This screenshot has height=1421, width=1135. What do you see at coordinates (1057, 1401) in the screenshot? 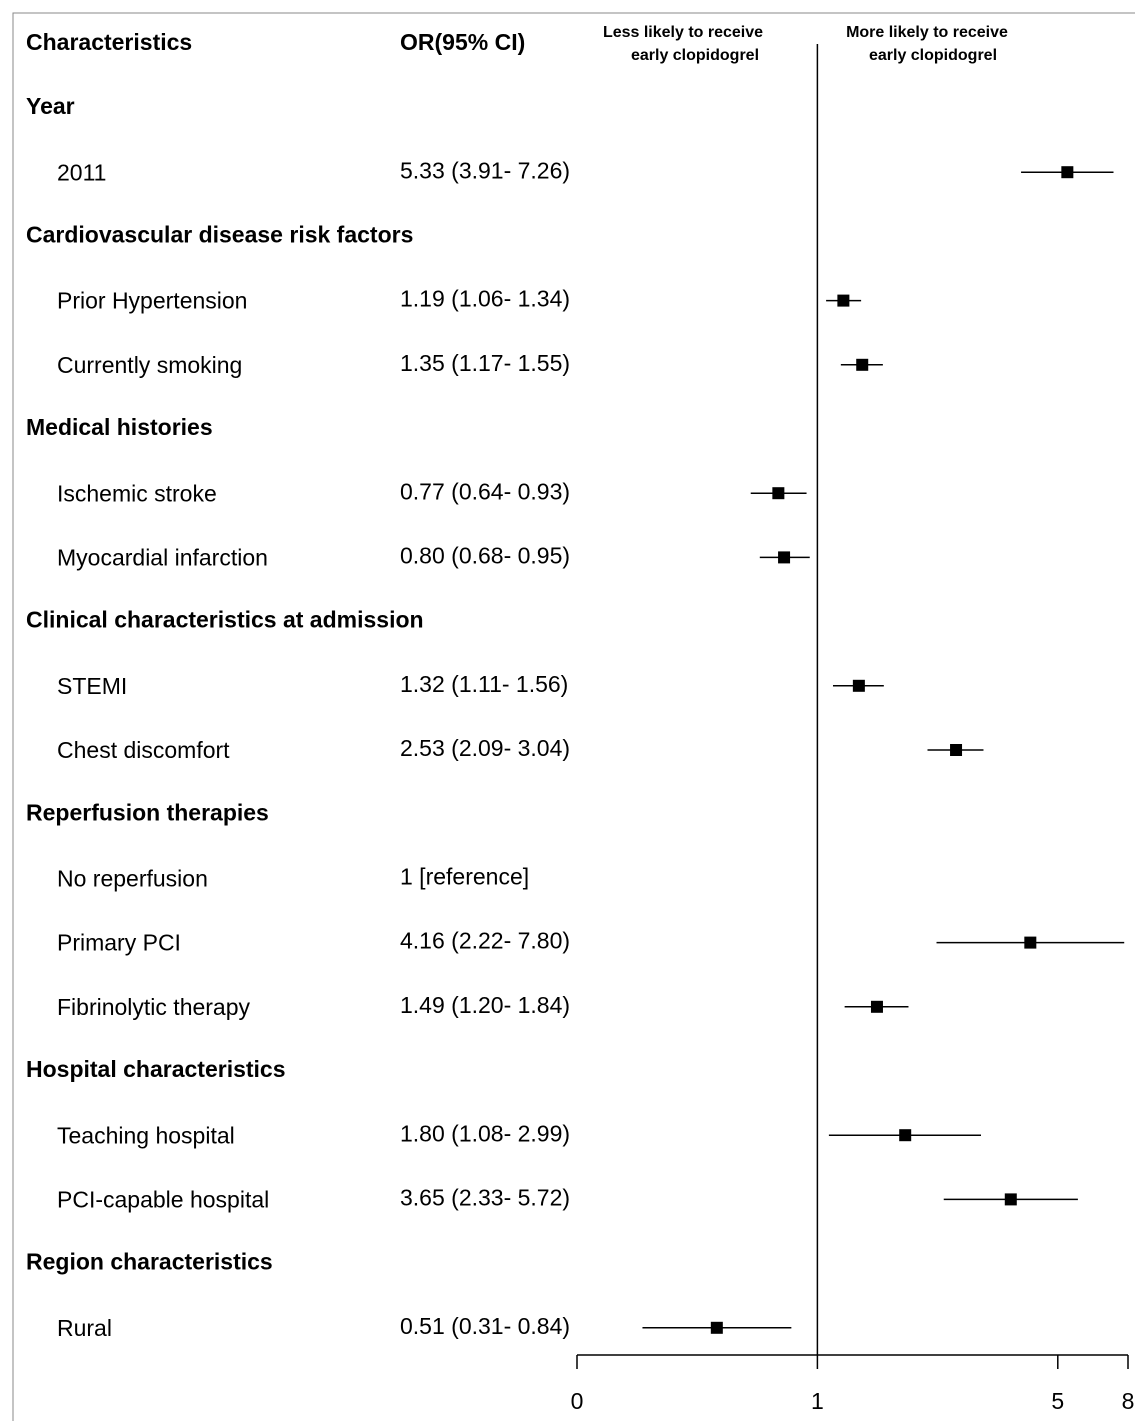
I see `x-tick-label: 5` at bounding box center [1057, 1401].